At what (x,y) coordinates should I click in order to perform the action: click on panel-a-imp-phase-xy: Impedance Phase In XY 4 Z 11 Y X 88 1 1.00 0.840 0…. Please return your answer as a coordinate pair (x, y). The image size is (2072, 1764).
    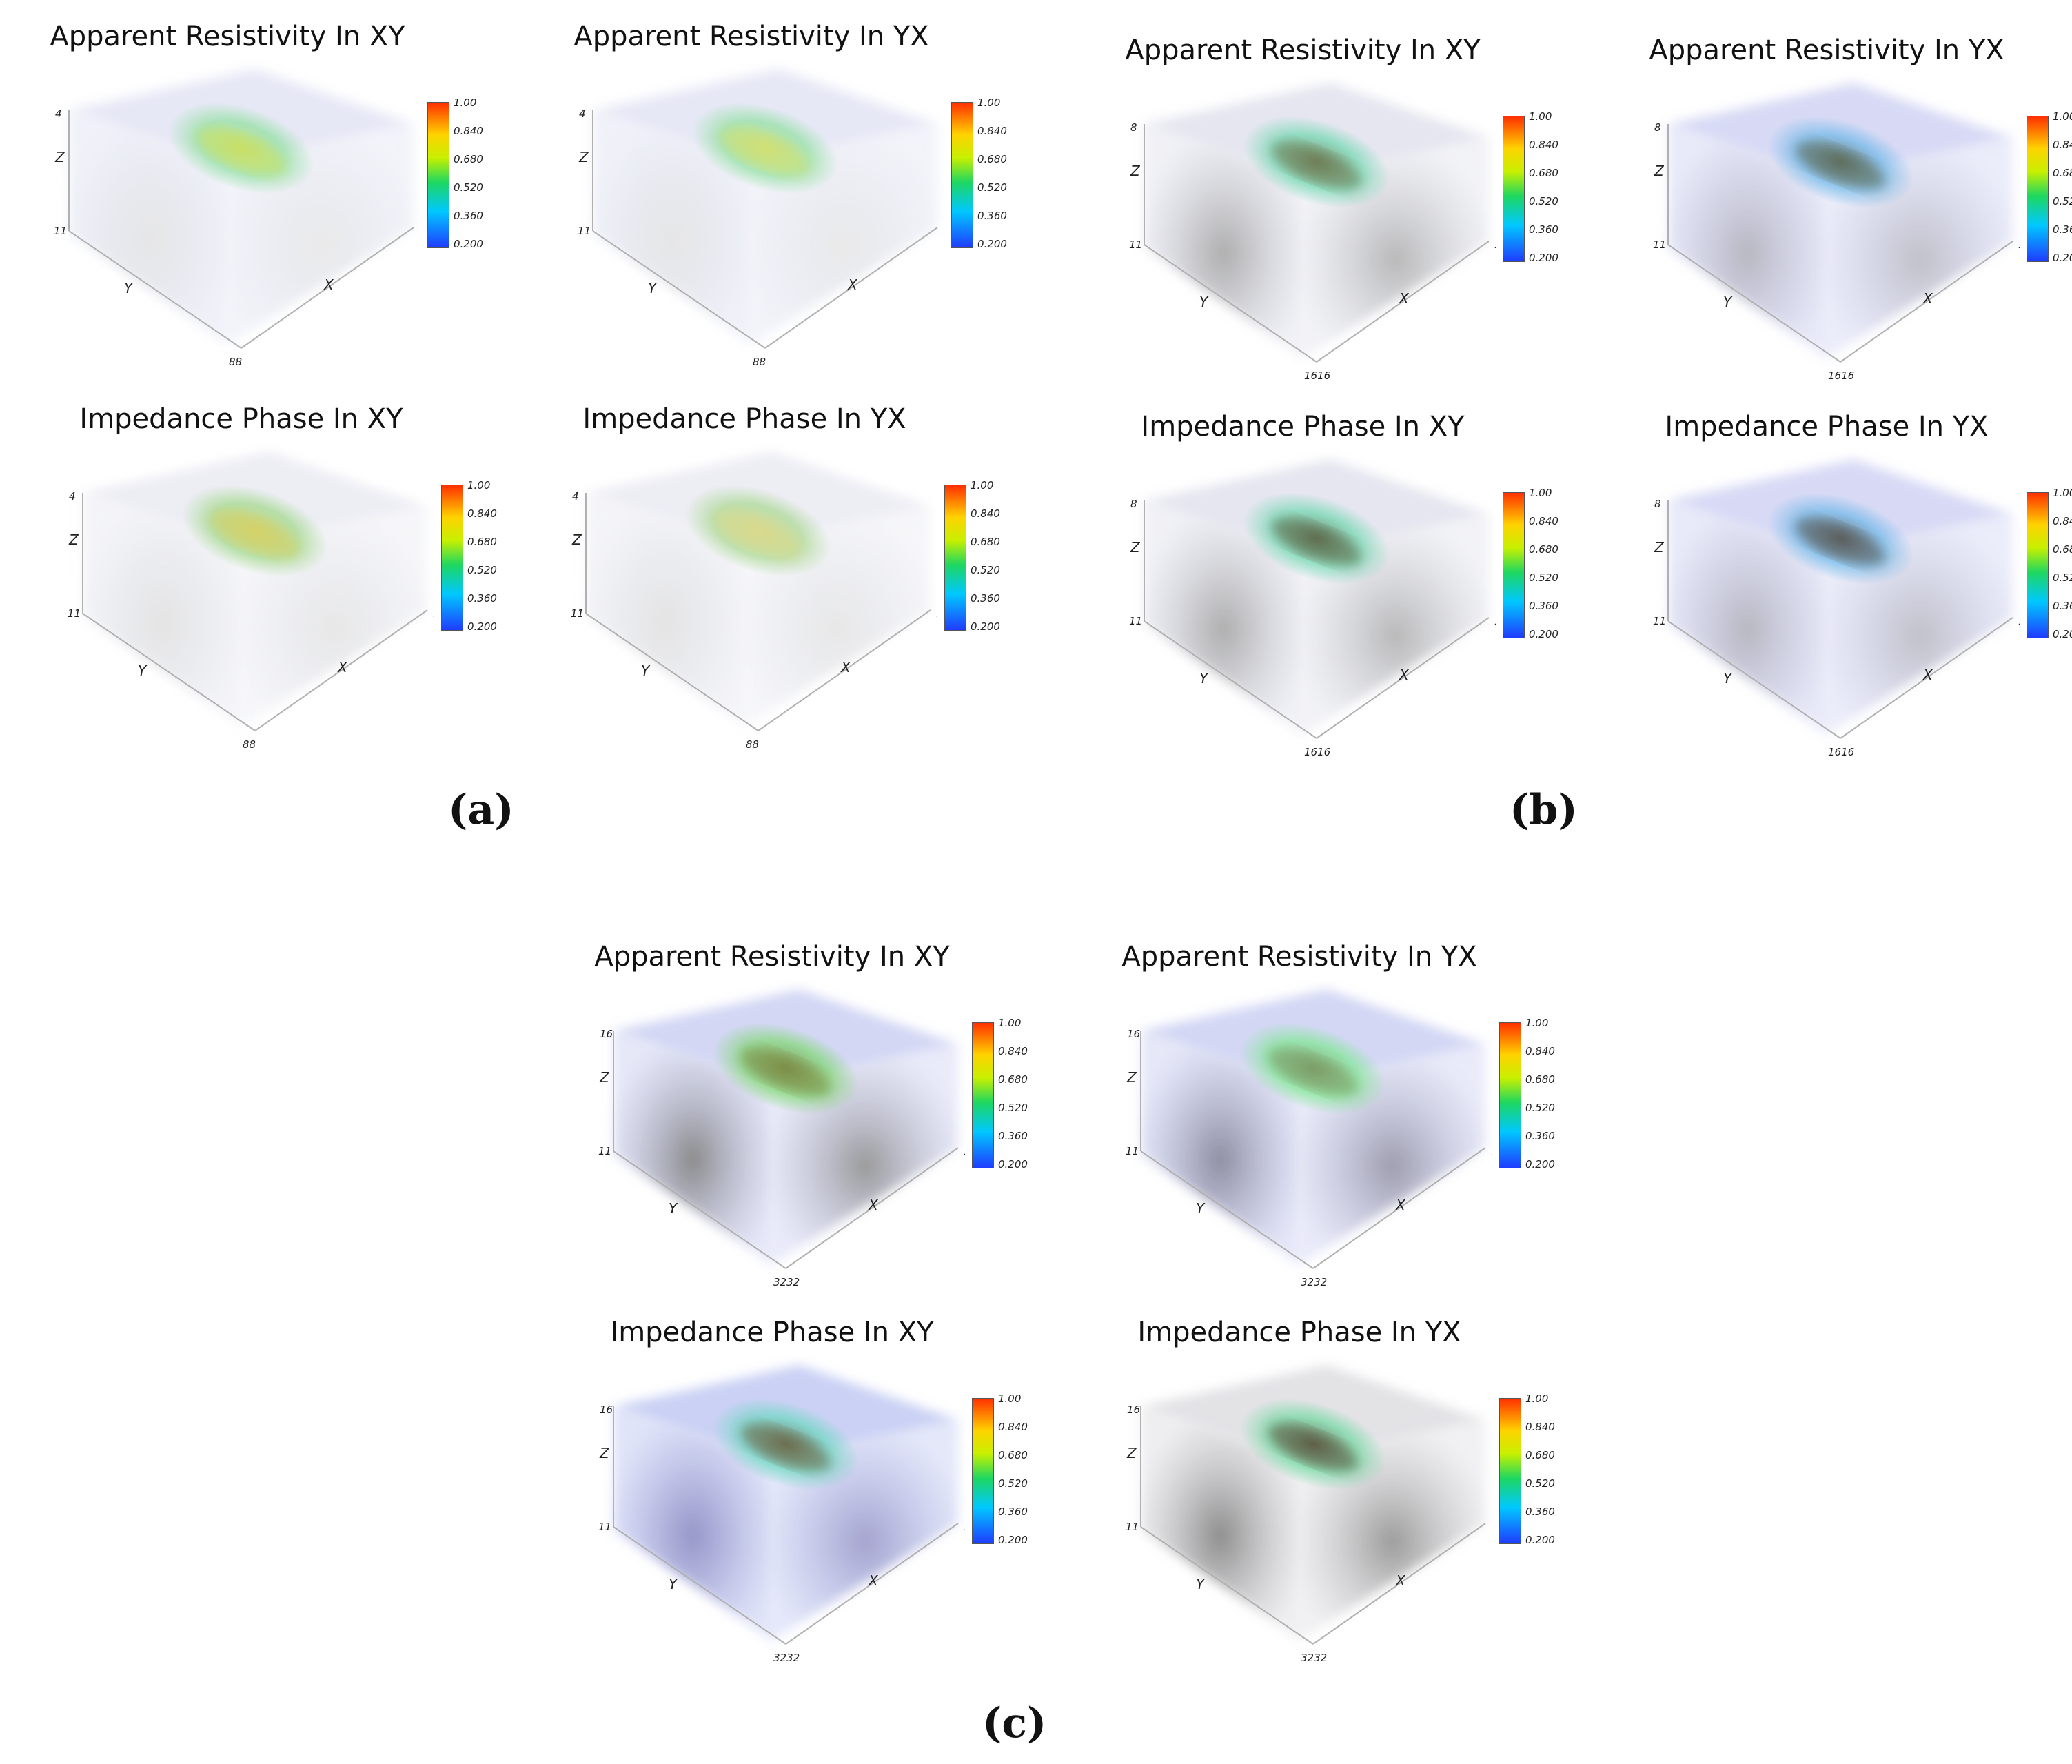
    Looking at the image, I should click on (303, 586).